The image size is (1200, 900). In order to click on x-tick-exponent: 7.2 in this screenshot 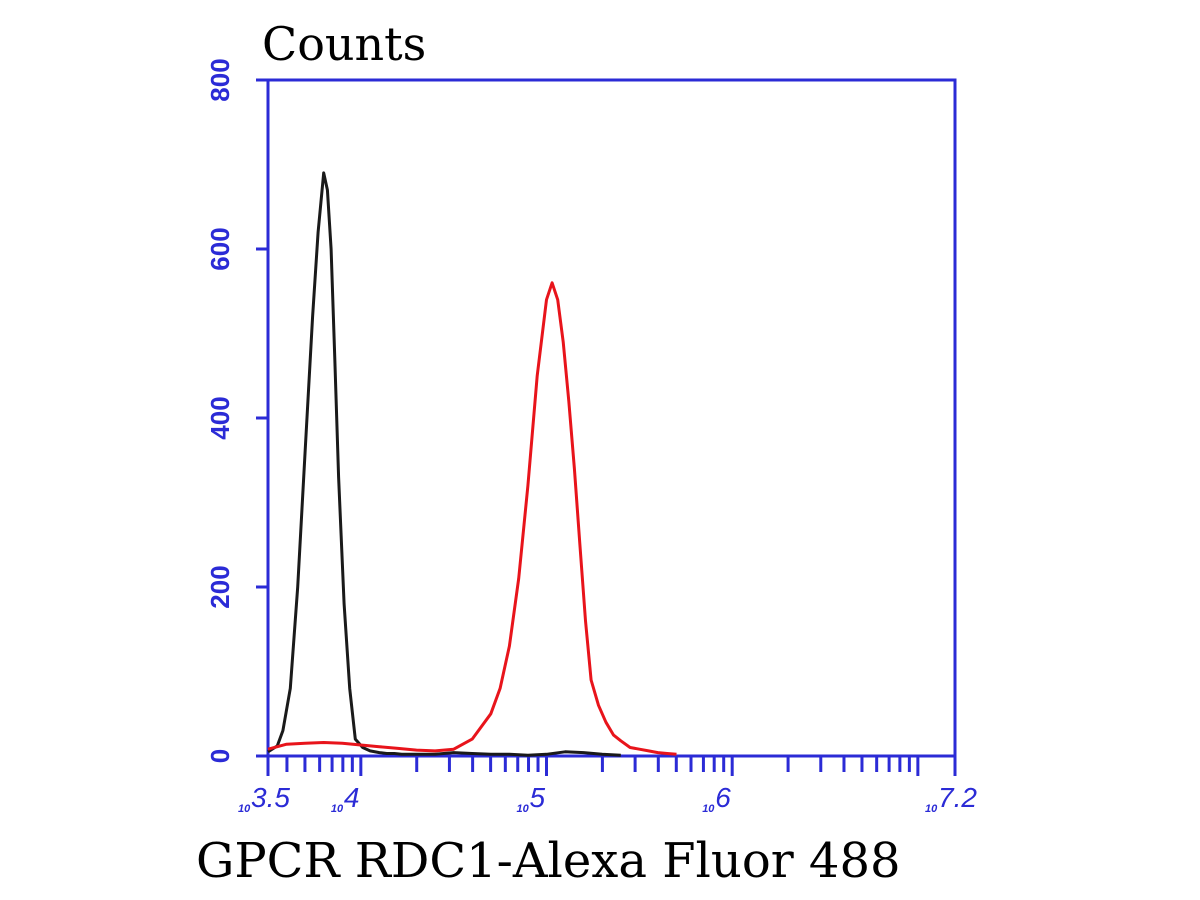, I will do `click(957, 797)`.